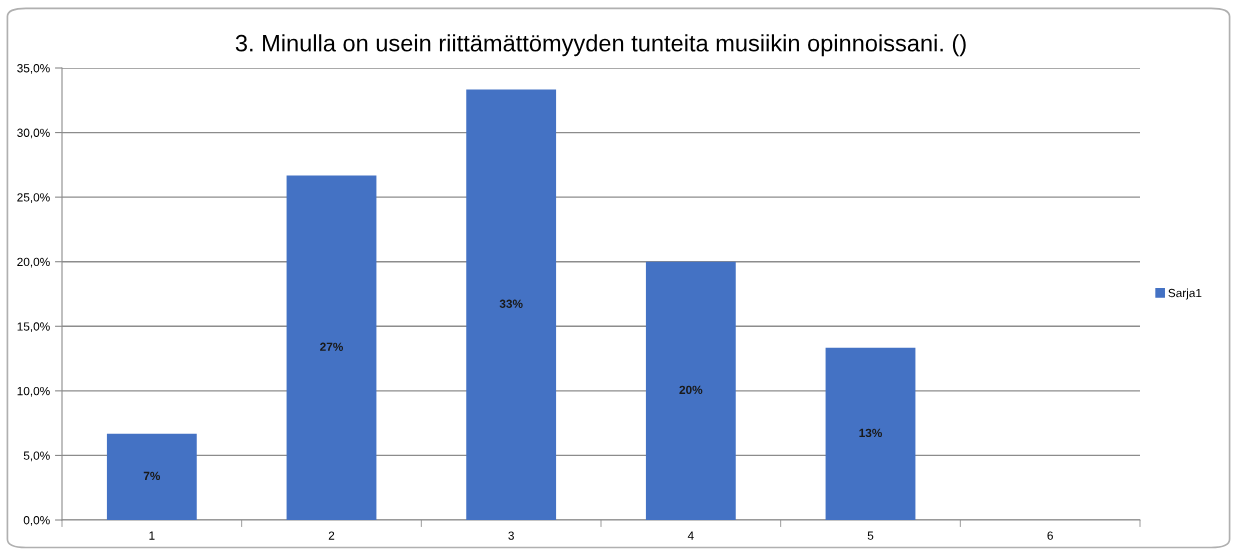 The image size is (1237, 553). Describe the element at coordinates (690, 535) in the screenshot. I see `x-tick-label: 4` at that location.